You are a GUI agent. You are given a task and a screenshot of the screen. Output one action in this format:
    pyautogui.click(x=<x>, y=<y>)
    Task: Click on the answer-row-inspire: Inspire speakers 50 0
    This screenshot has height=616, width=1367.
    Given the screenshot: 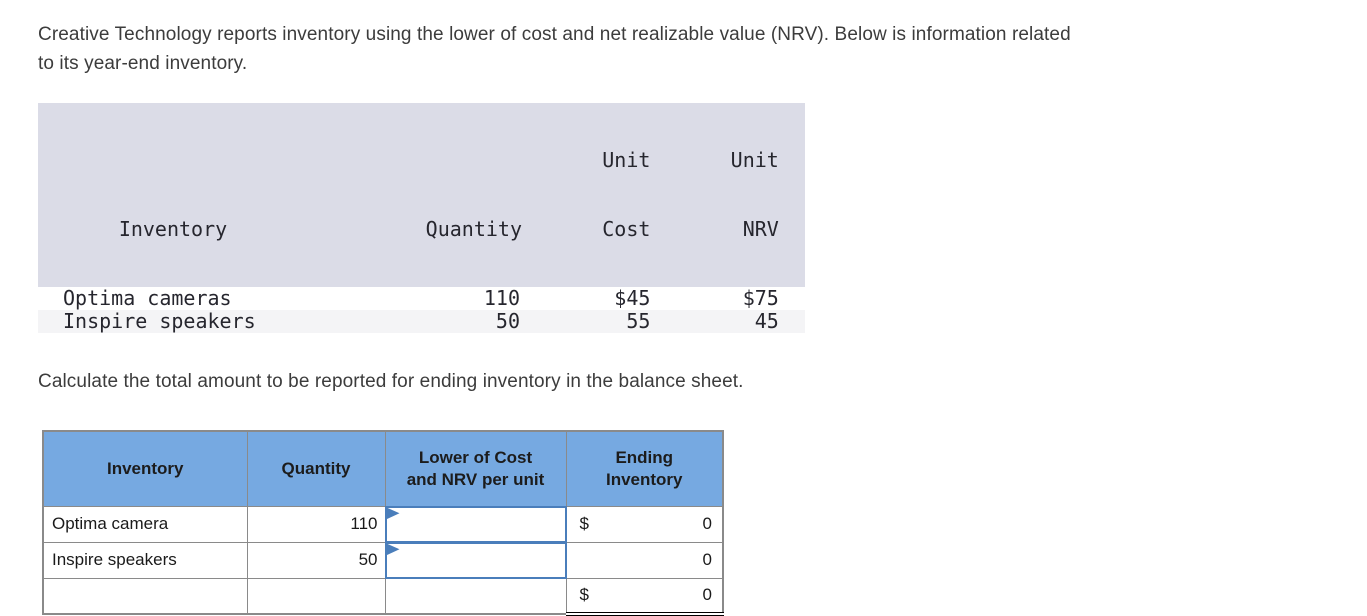 What is the action you would take?
    pyautogui.click(x=383, y=560)
    